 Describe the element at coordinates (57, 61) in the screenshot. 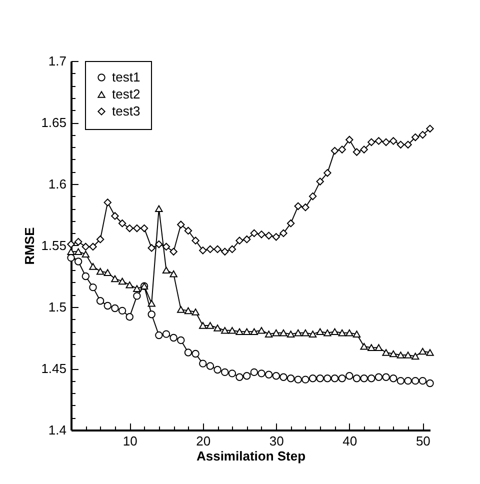

I see `y-tick-label: 1.7` at that location.